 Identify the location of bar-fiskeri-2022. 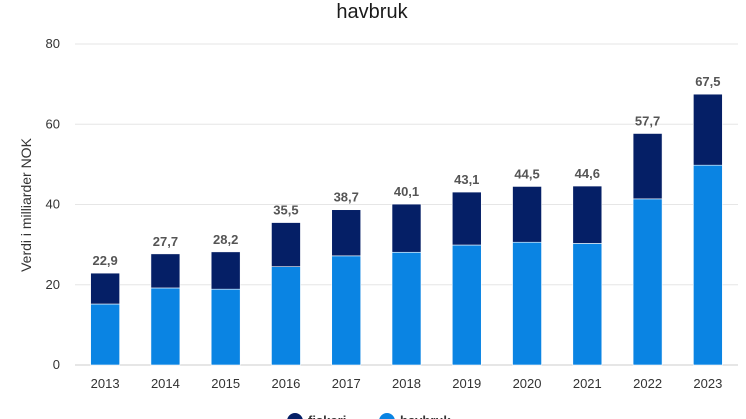
(647, 166).